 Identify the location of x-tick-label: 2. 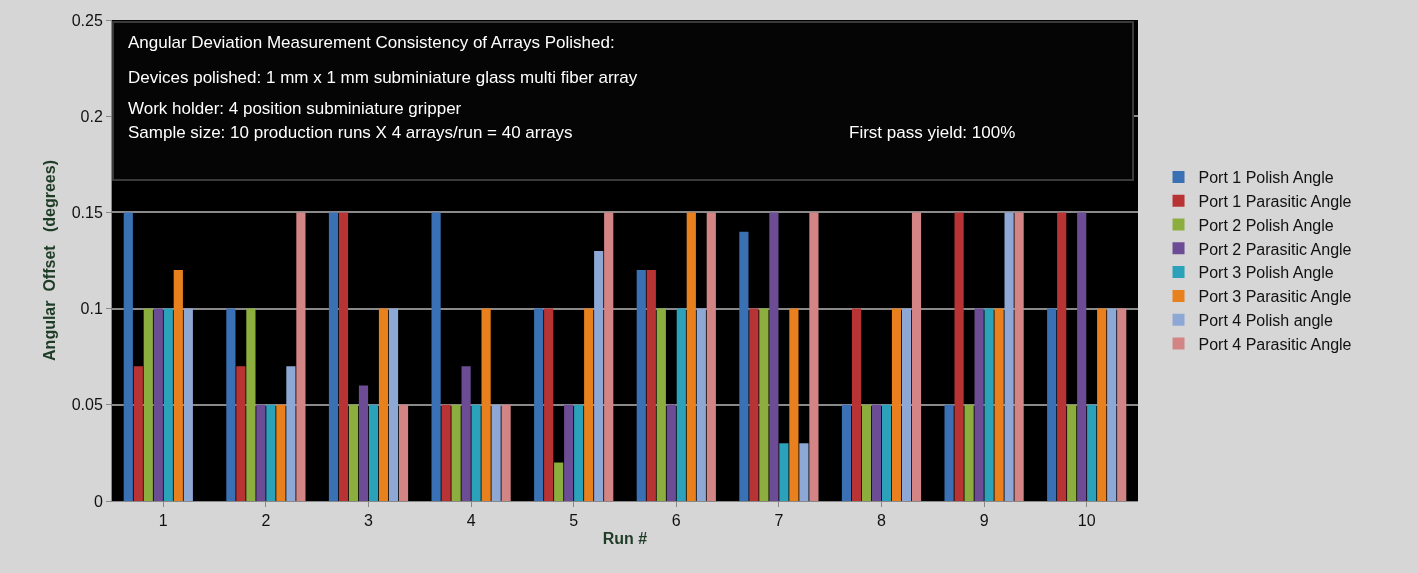
(266, 521).